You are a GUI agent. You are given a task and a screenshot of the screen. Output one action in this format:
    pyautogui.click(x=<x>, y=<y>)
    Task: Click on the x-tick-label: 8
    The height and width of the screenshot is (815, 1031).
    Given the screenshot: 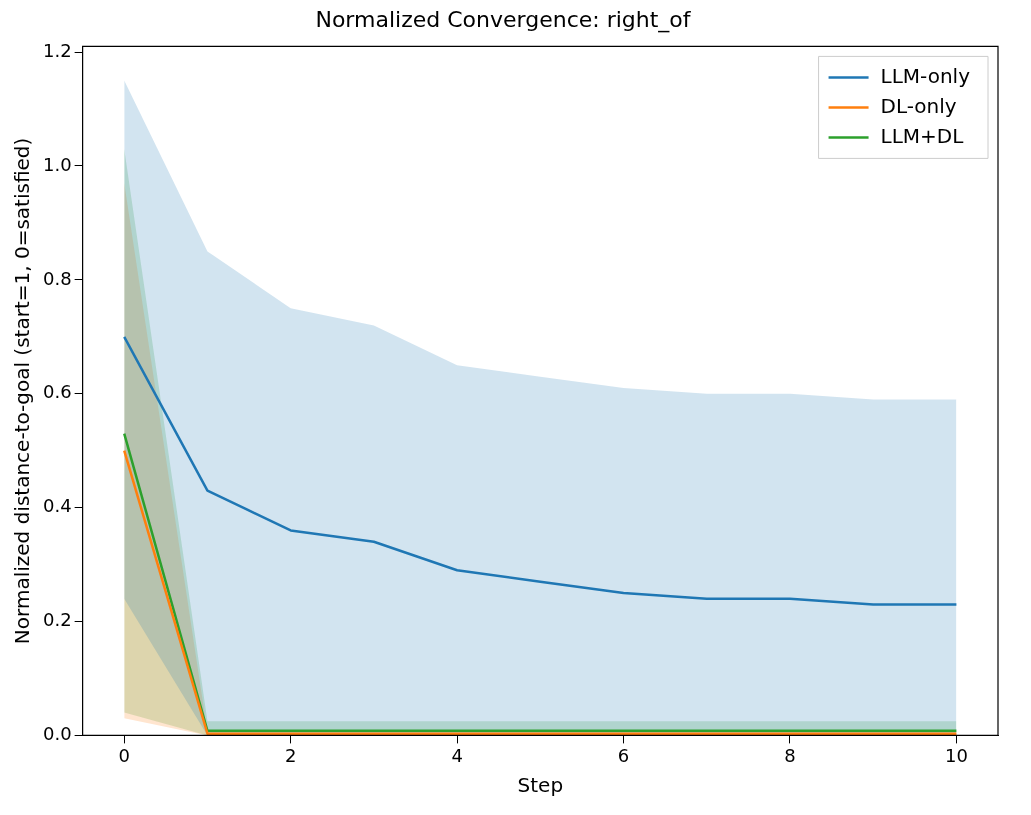 What is the action you would take?
    pyautogui.click(x=790, y=755)
    